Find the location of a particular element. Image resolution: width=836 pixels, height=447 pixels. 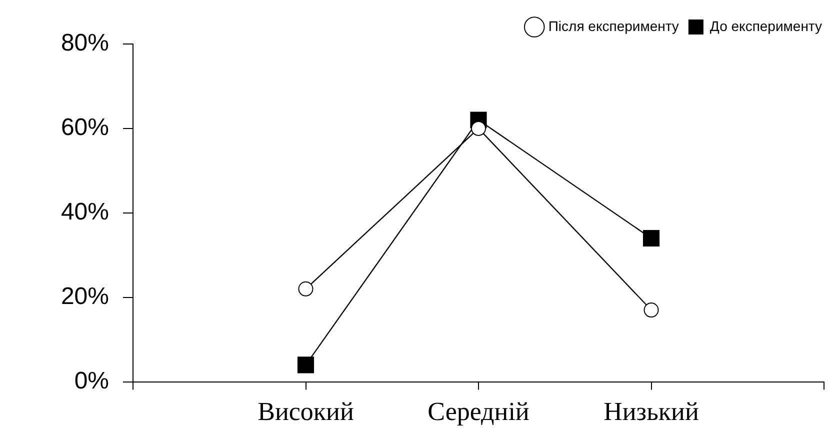

y-tick-label: 0% is located at coordinates (91, 380).